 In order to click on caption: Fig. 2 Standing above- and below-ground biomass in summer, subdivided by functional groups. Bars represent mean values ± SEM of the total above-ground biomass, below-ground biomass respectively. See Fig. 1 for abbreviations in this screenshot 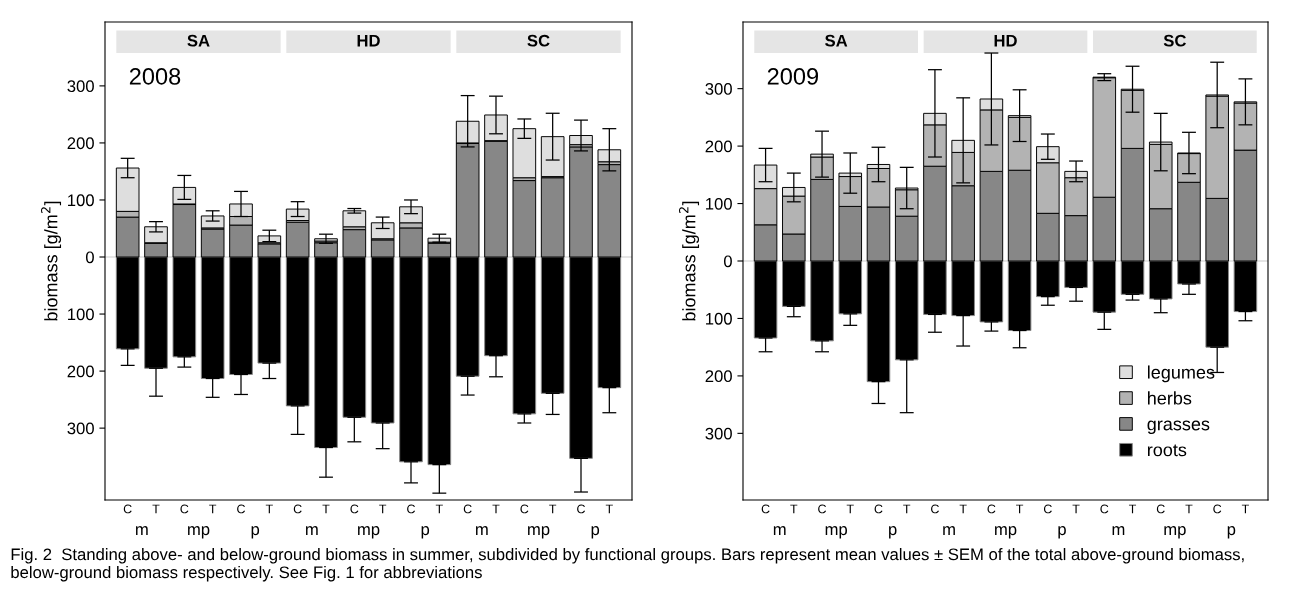, I will do `click(627, 565)`.